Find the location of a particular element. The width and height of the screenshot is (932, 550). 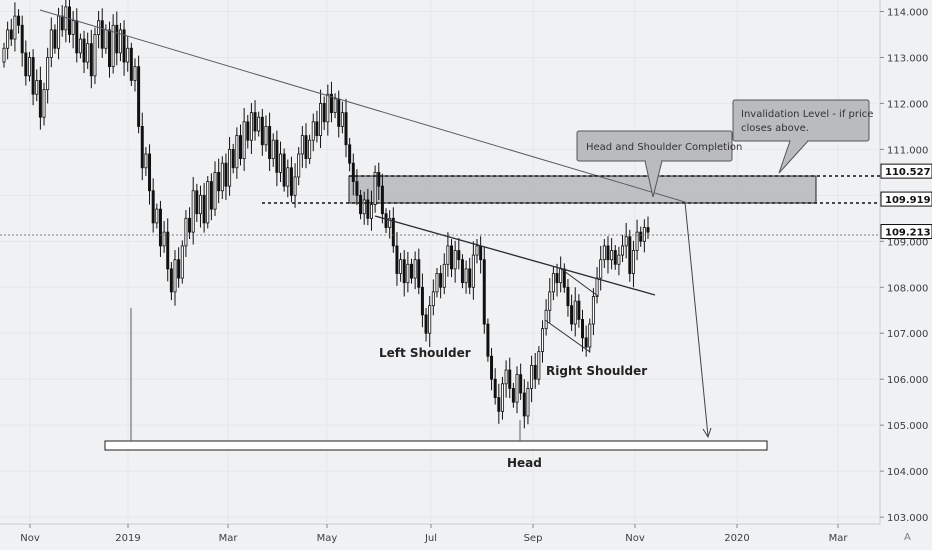

x-tick-label: Jul is located at coordinates (430, 538).